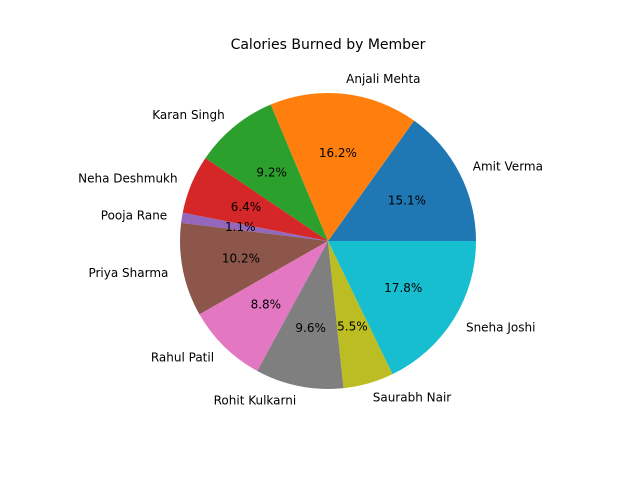 The image size is (640, 480). What do you see at coordinates (407, 200) in the screenshot?
I see `pie-percent-label: 15.1%` at bounding box center [407, 200].